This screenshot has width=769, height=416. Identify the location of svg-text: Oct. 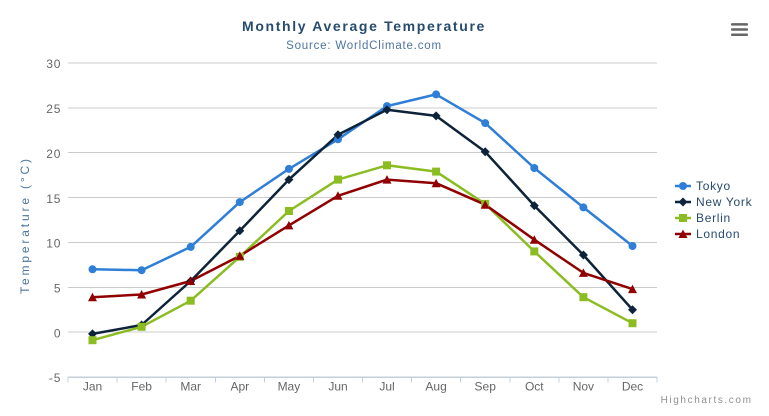
(534, 387).